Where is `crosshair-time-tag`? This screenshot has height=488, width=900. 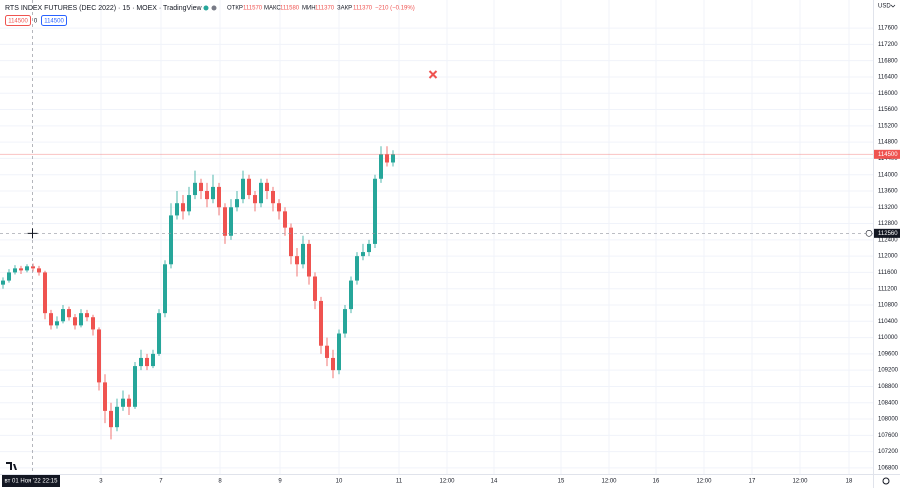
crosshair-time-tag is located at coordinates (31, 481).